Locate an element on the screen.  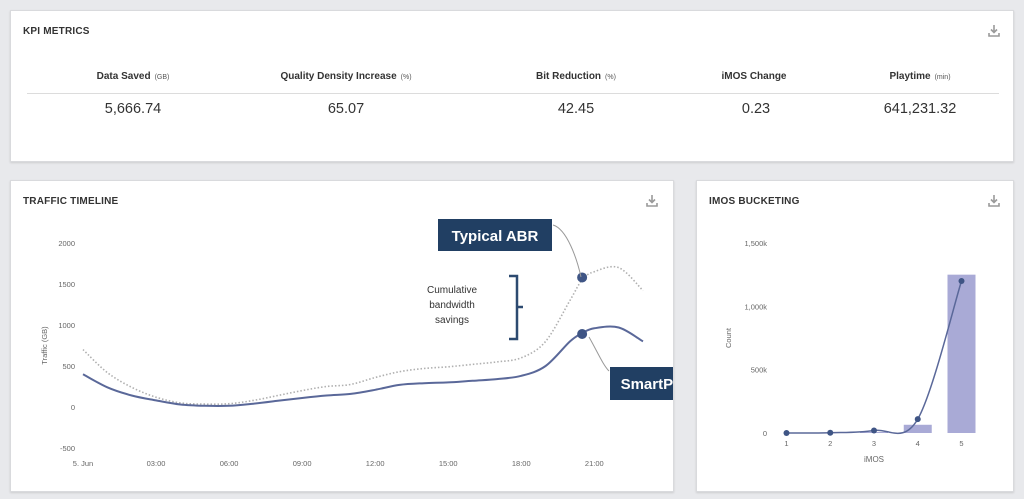
x-axis-label: iMOS is located at coordinates (874, 459).